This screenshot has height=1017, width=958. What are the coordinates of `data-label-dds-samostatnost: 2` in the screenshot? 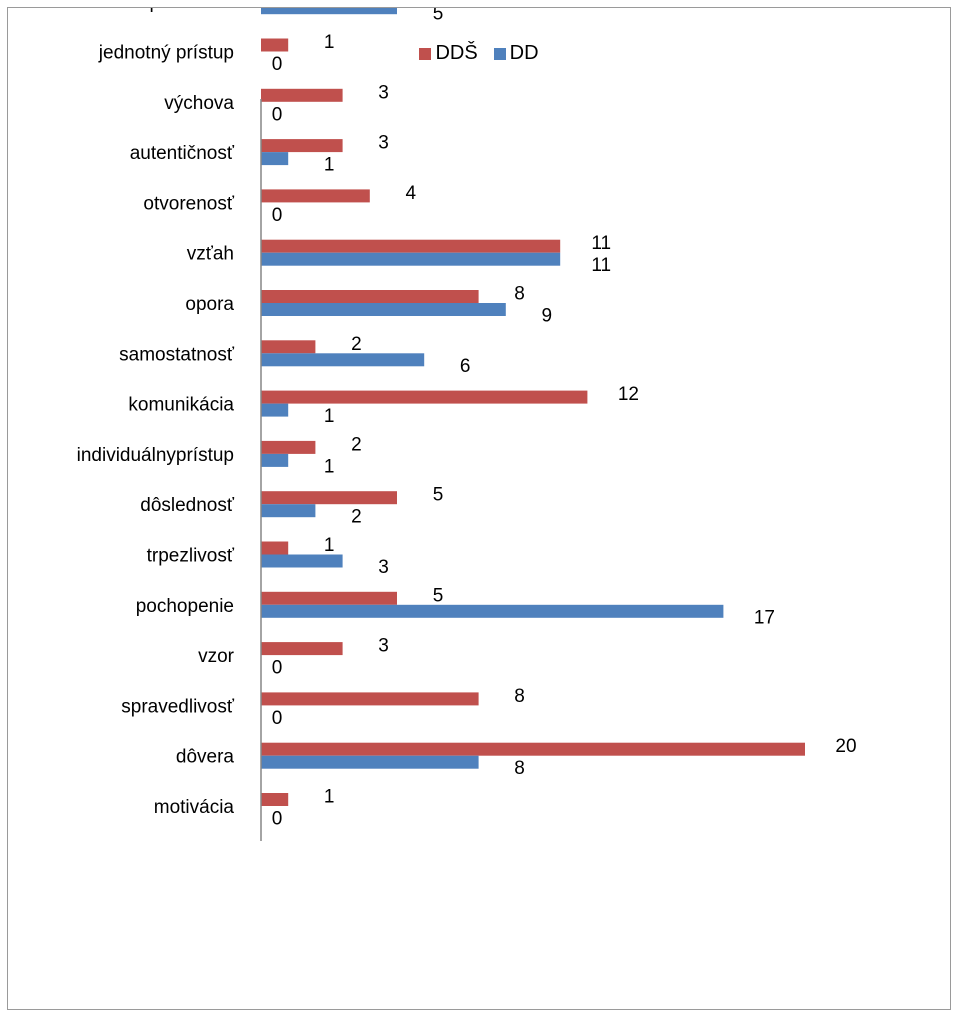 It's located at (356, 344).